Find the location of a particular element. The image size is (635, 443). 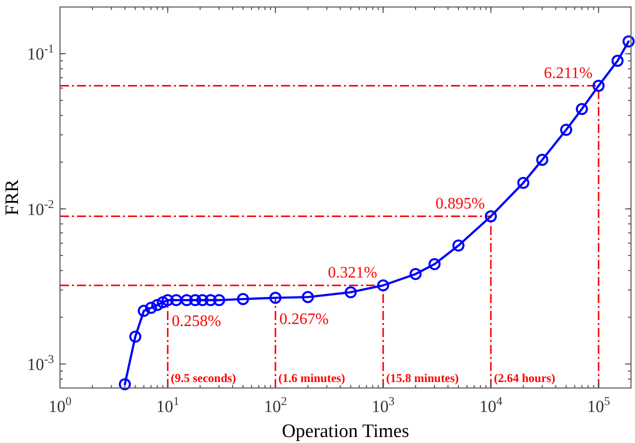

annotation: 0.258% is located at coordinates (197, 321).